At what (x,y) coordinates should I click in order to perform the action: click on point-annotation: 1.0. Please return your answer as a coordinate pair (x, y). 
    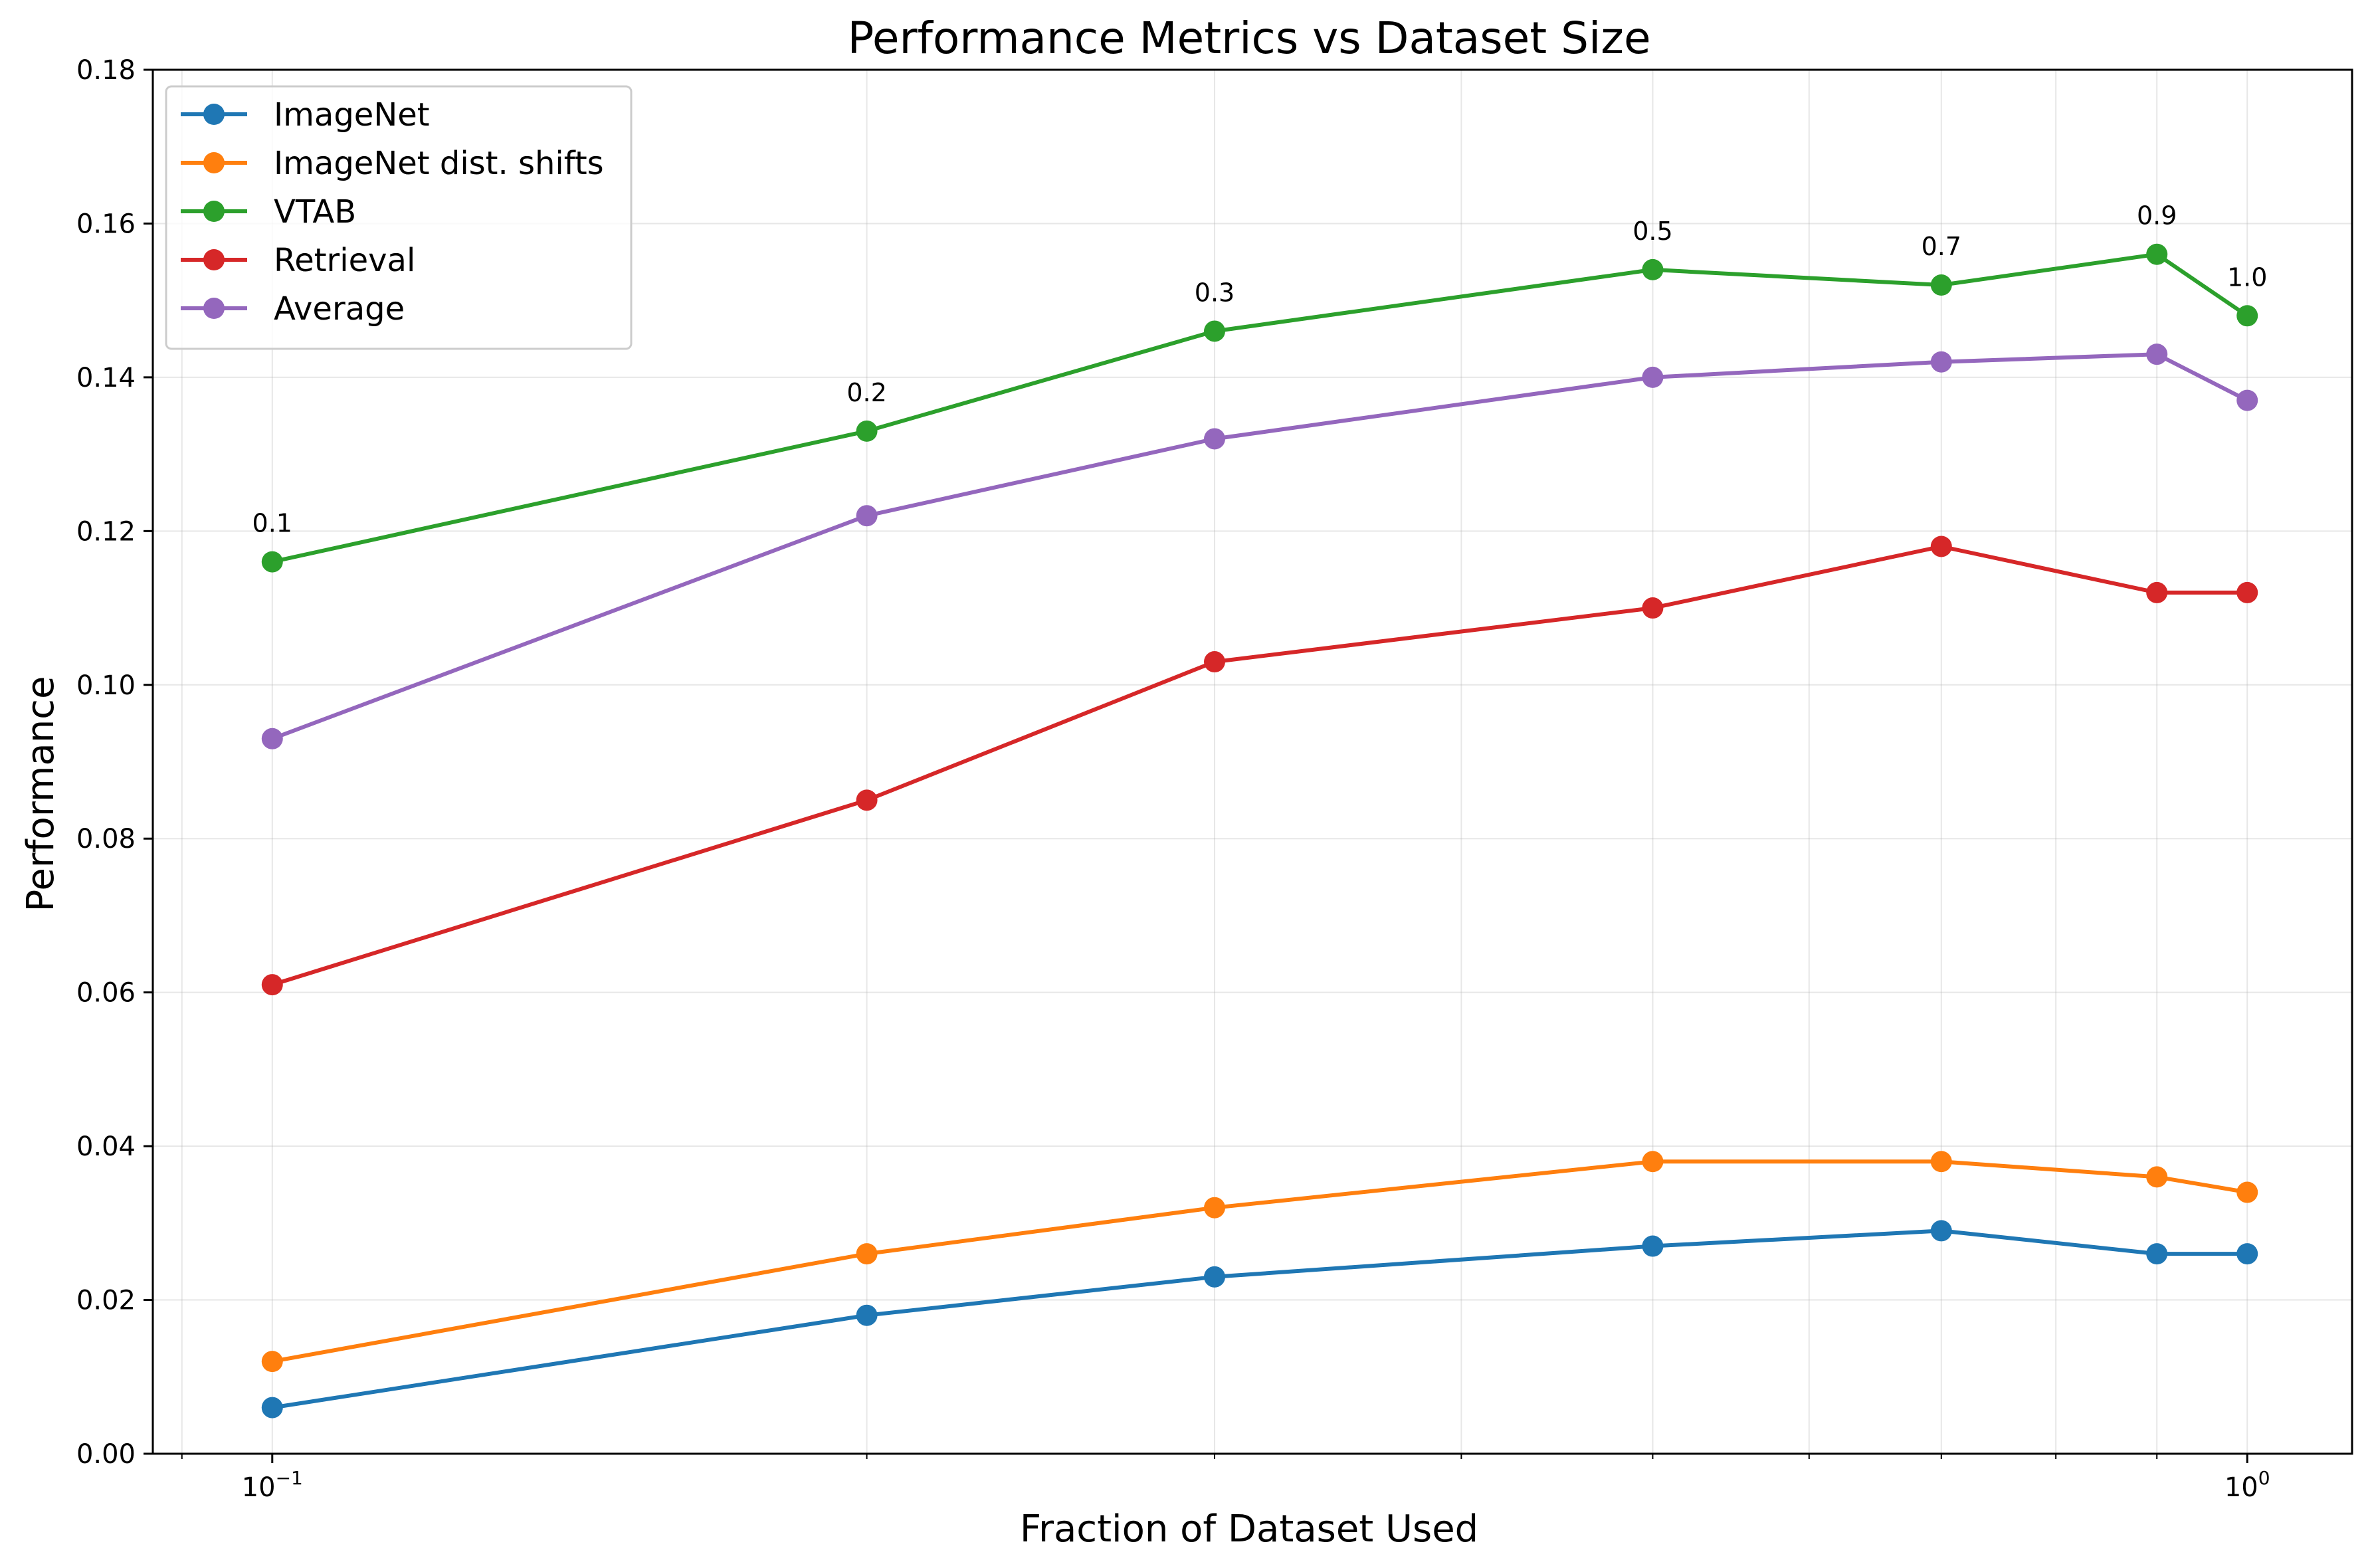
    Looking at the image, I should click on (2247, 277).